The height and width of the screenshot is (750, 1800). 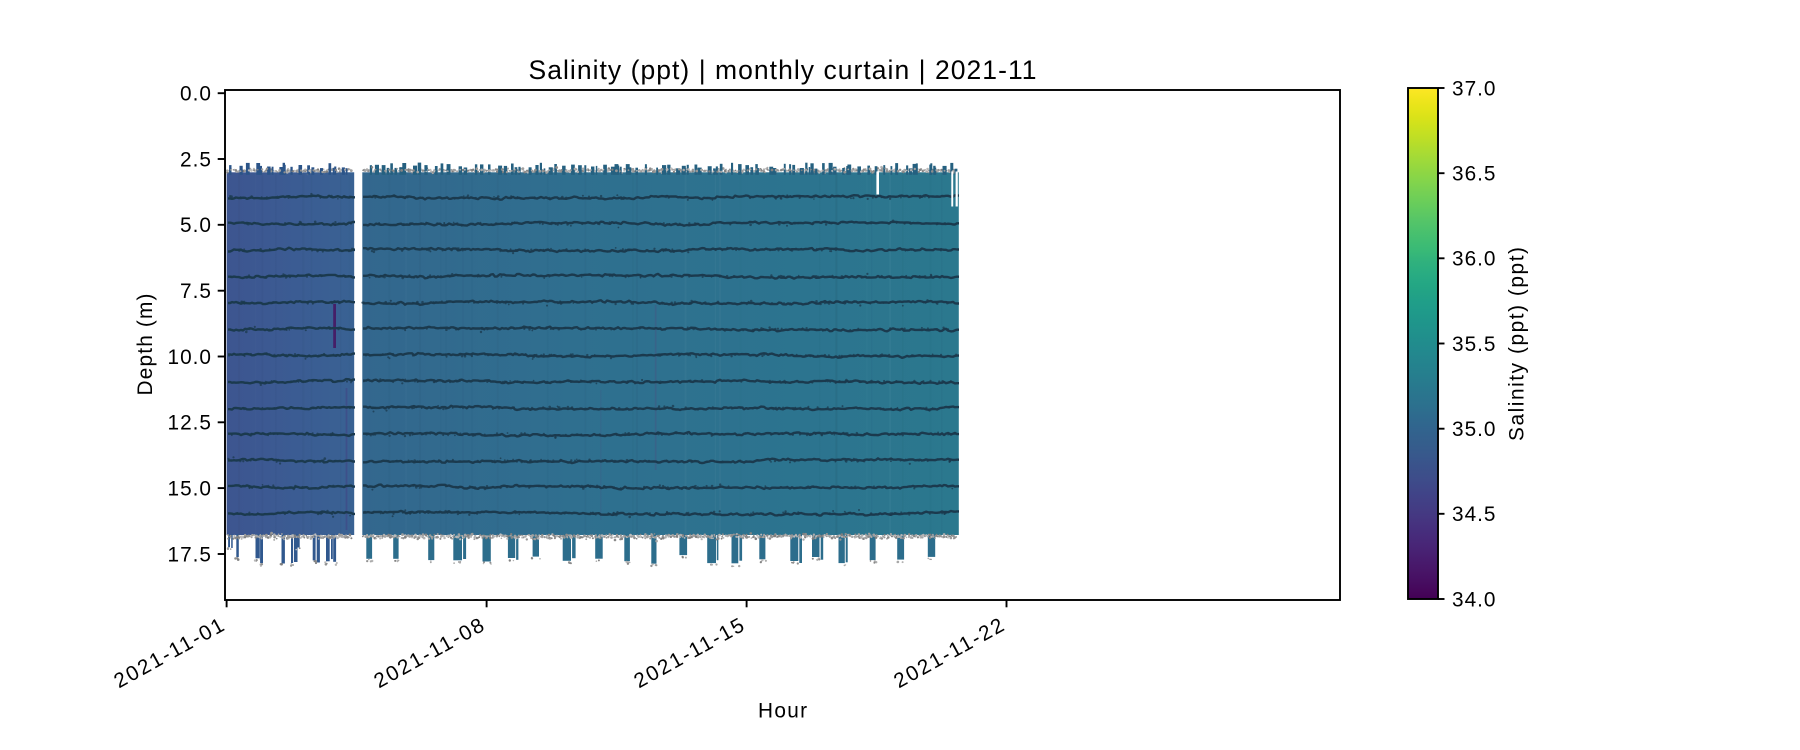 I want to click on svg-text: 2.5, so click(x=195, y=159).